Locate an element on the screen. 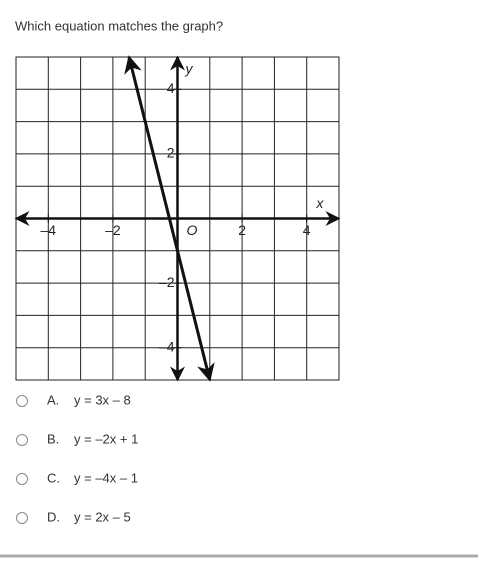  y-tick-label: –2 is located at coordinates (167, 282).